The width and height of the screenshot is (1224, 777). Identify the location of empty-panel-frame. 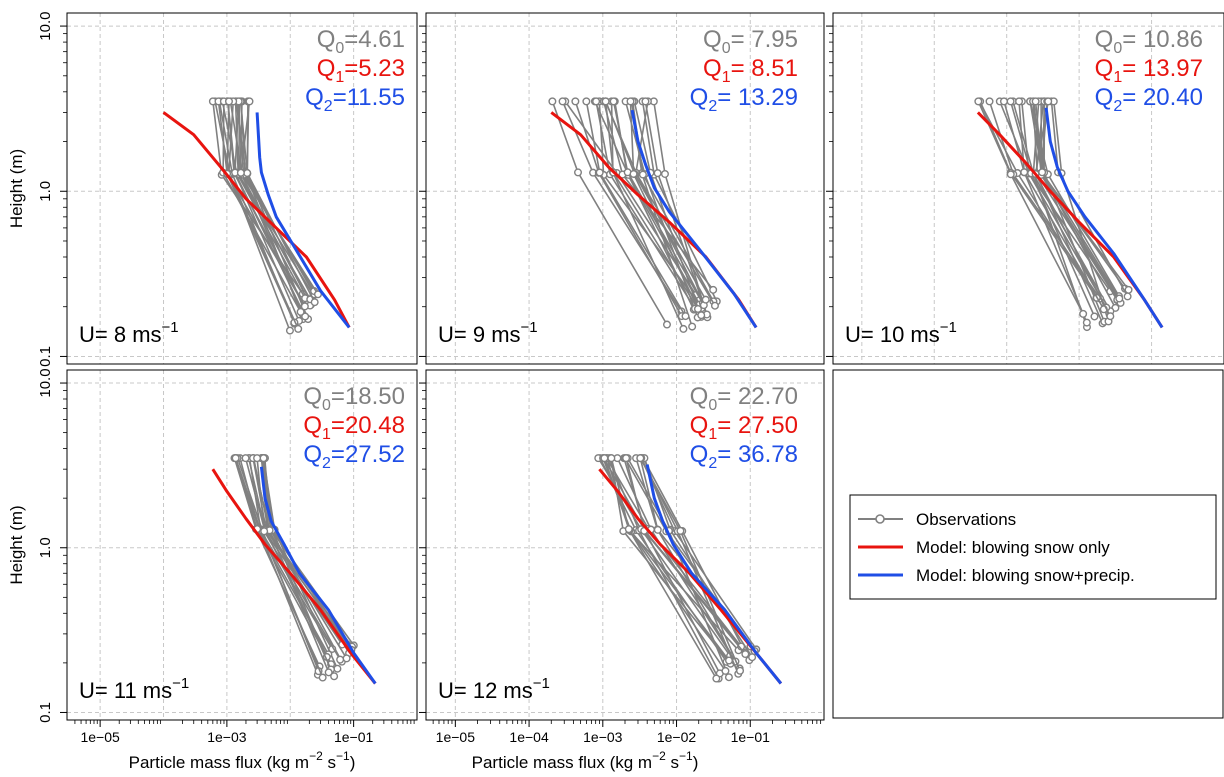
(1028, 544).